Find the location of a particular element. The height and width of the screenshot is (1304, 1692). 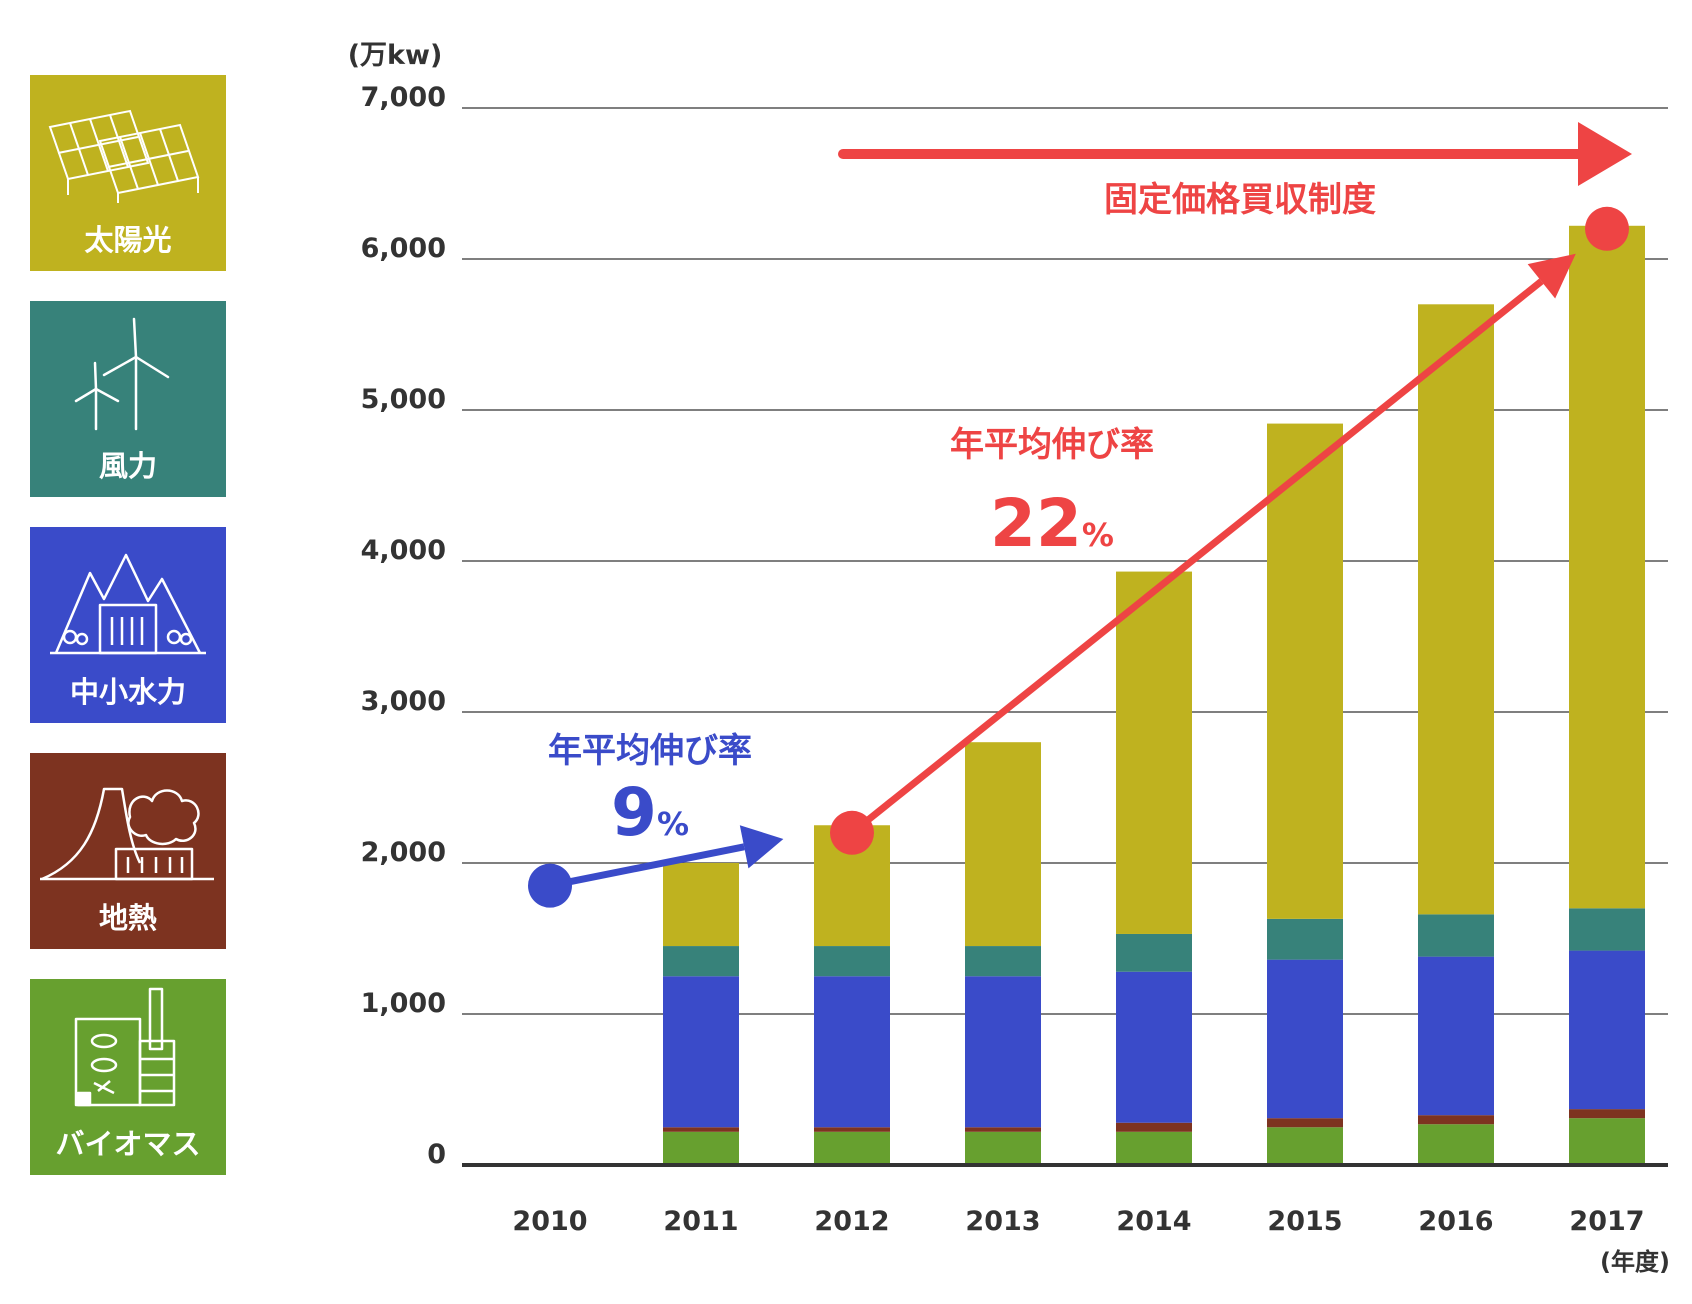

x-tick-label: 2012 is located at coordinates (851, 1221).